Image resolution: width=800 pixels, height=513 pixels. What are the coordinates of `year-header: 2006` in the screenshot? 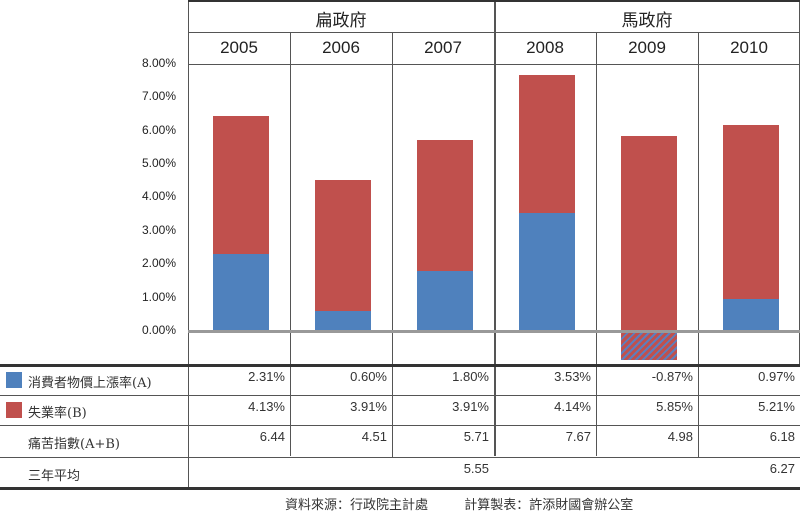 It's located at (341, 47).